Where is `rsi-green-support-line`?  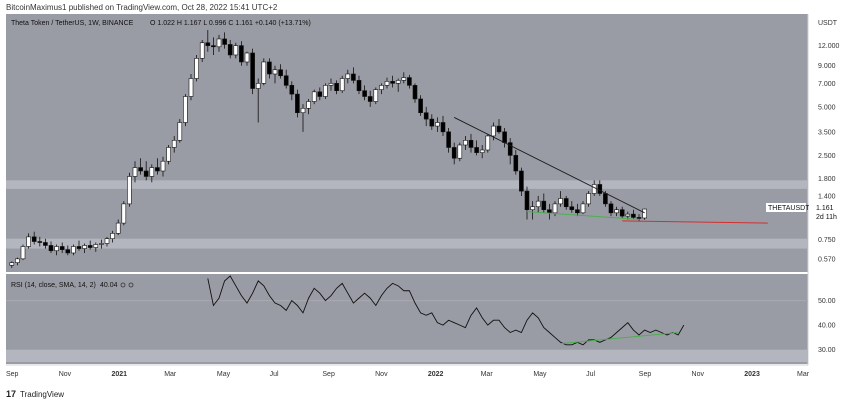 rsi-green-support-line is located at coordinates (619, 338).